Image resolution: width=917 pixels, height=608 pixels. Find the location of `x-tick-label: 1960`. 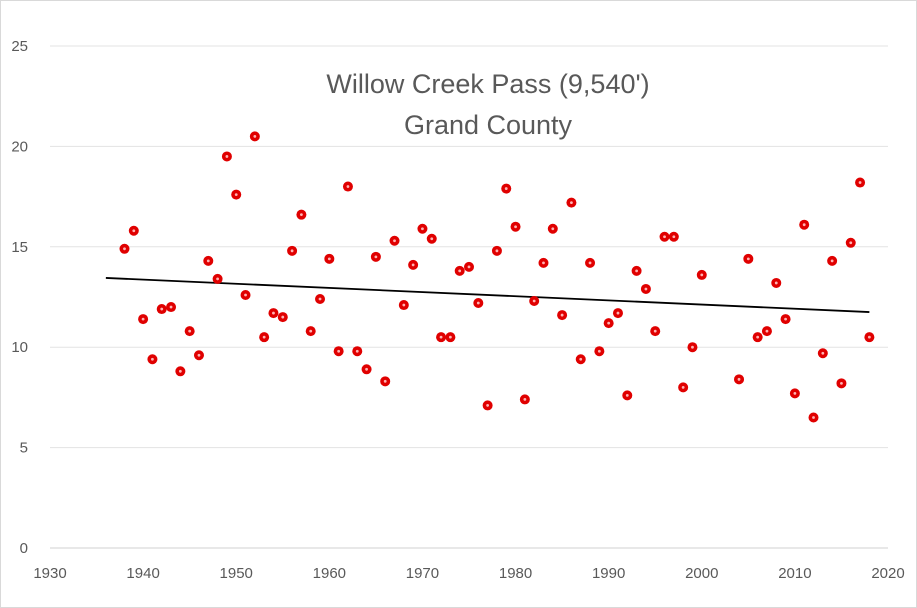

x-tick-label: 1960 is located at coordinates (329, 573).